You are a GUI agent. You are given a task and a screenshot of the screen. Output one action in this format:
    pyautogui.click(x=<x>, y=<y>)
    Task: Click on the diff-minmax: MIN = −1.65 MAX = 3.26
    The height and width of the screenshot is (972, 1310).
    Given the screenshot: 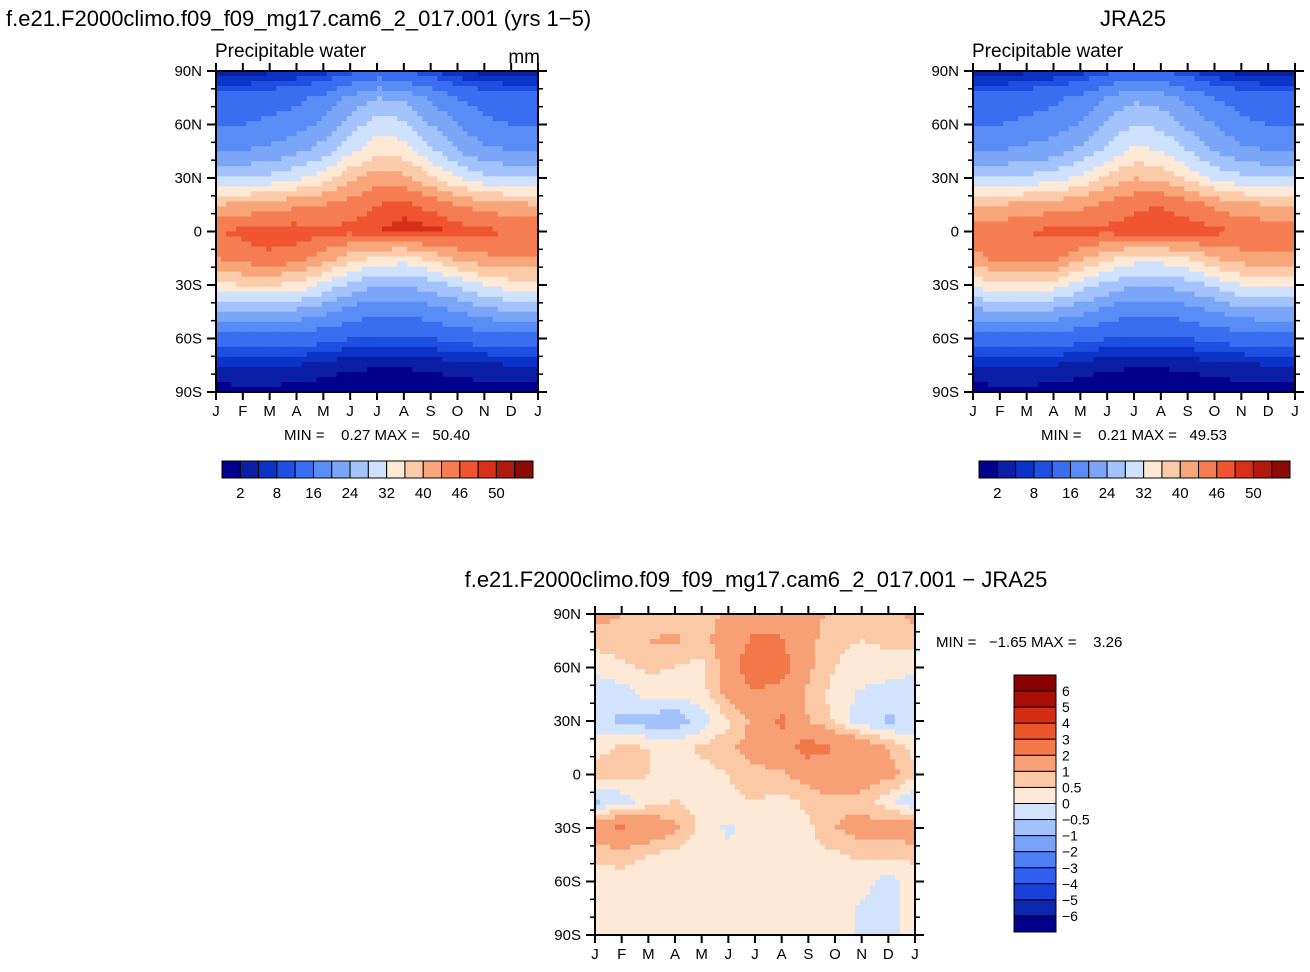 What is the action you would take?
    pyautogui.click(x=1029, y=642)
    